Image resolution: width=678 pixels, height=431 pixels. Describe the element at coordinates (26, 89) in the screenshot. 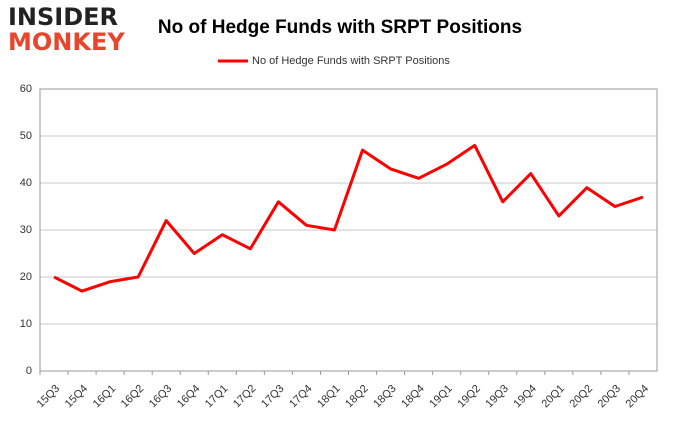

I see `y-tick-label: 60` at that location.